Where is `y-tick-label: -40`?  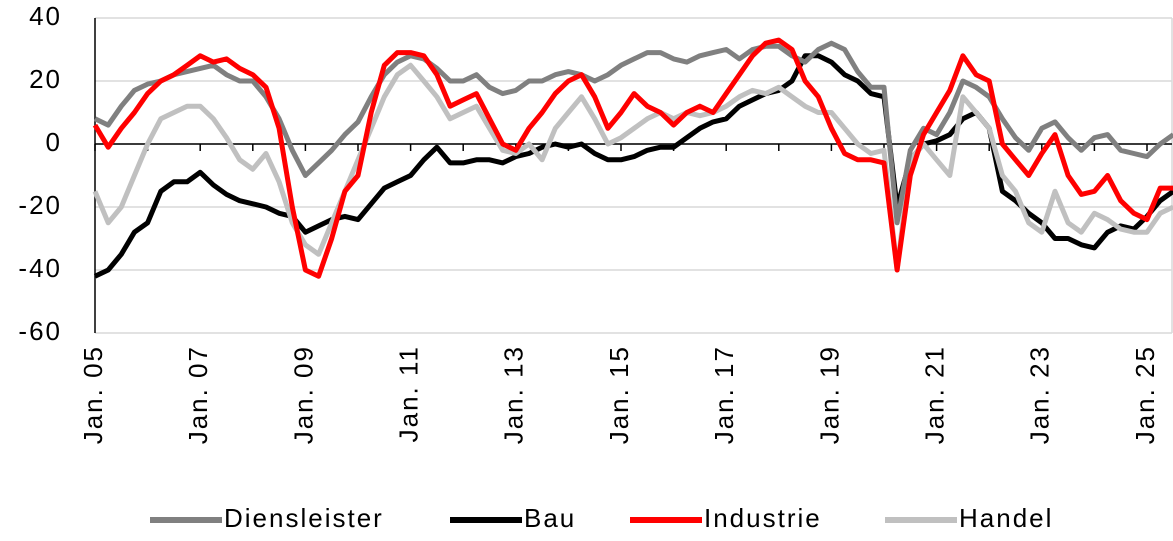
y-tick-label: -40 is located at coordinates (40, 268).